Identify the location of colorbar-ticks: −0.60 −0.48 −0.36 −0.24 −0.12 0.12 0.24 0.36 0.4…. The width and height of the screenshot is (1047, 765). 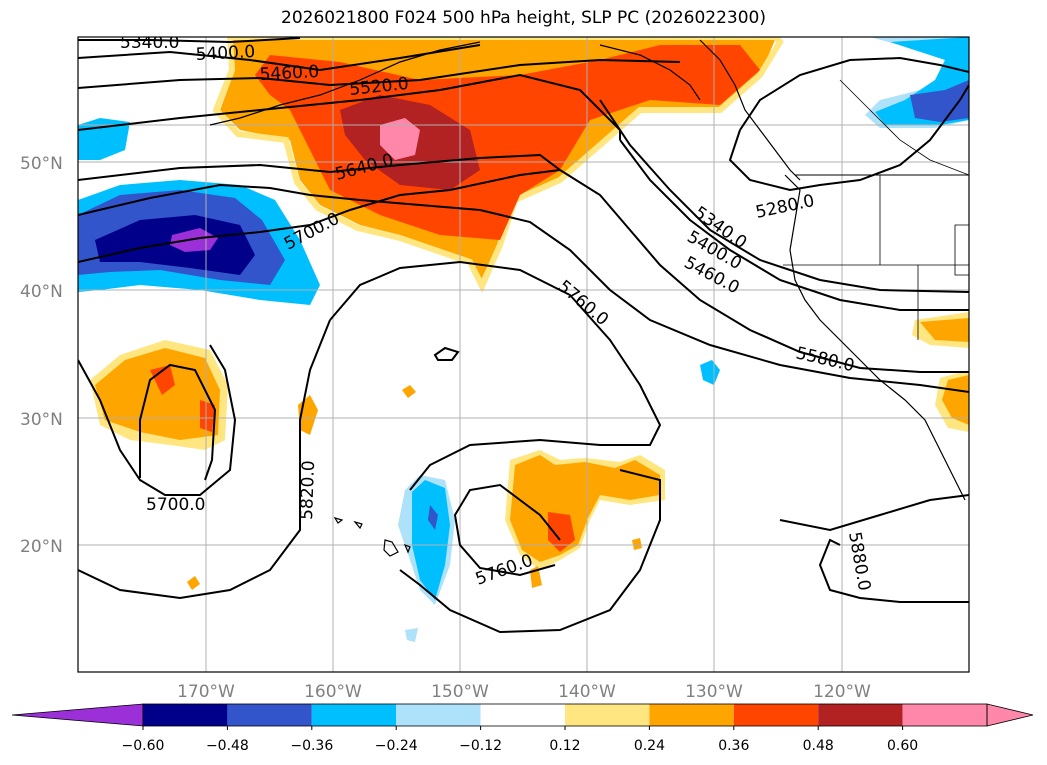
(520, 740).